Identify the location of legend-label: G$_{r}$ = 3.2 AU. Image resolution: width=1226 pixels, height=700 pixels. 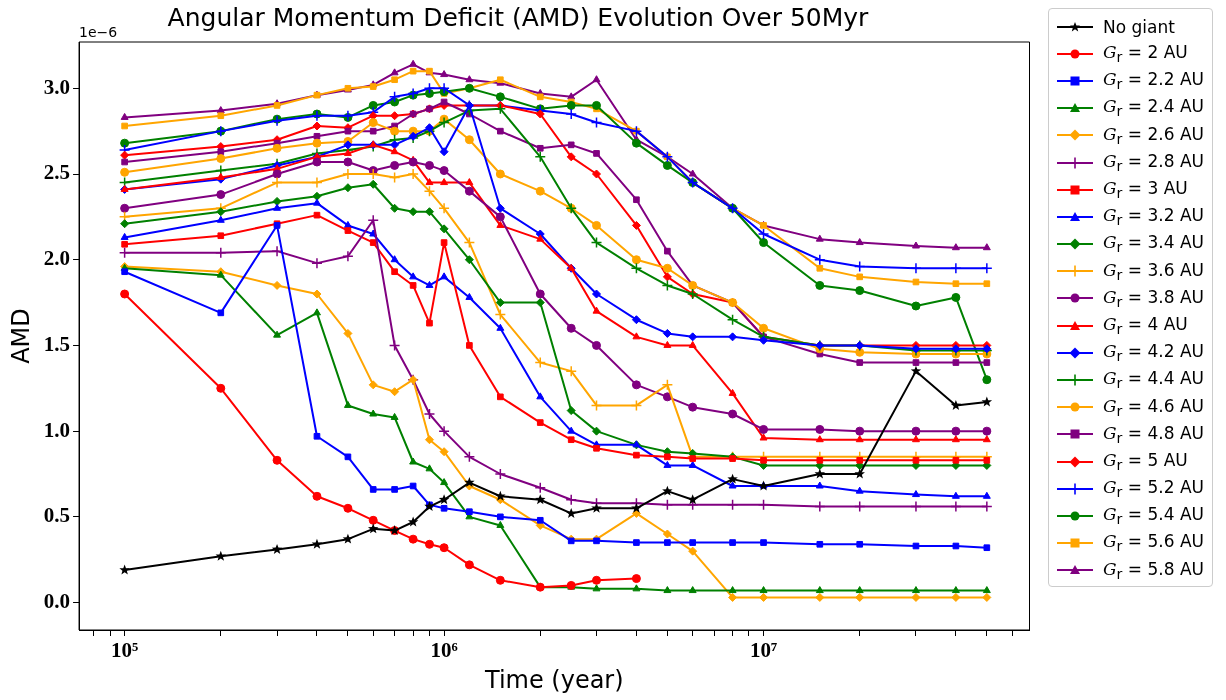
(1153, 217).